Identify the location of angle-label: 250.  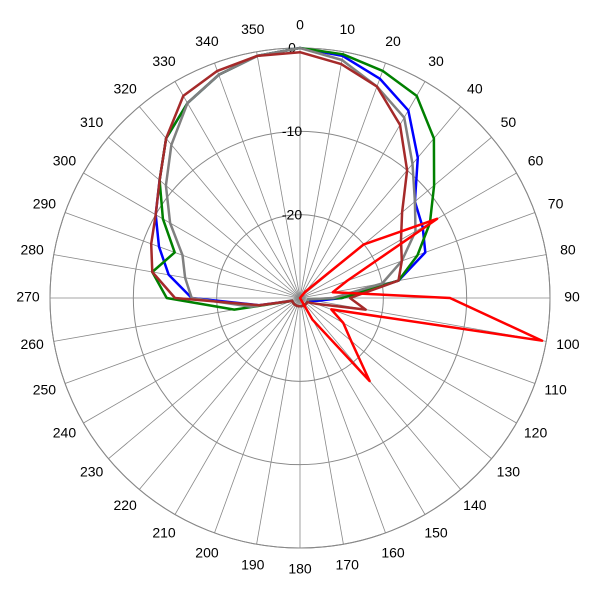
(45, 390).